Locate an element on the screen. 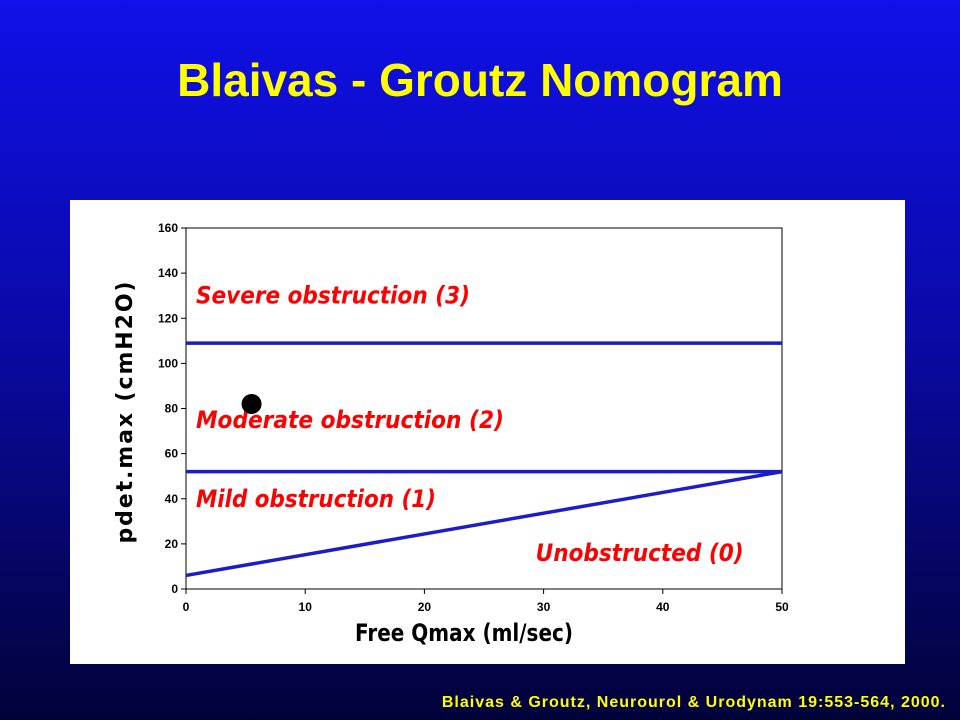 This screenshot has width=960, height=720. x-axis-label: Free Qmax (ml/sec) is located at coordinates (464, 633).